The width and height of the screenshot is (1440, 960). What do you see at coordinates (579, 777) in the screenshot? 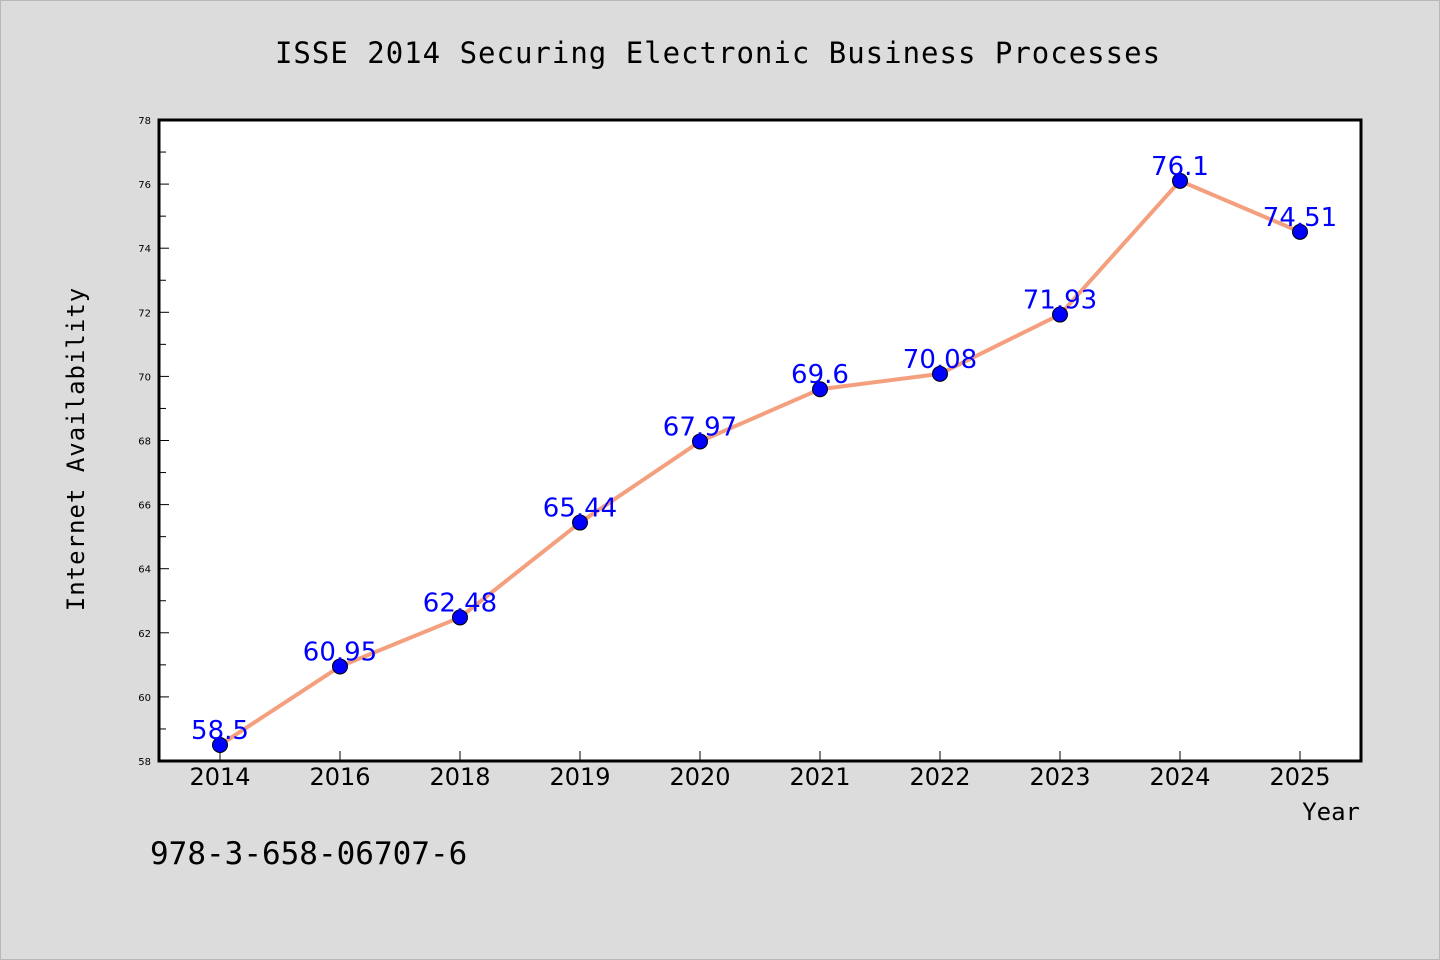
I see `x-tick-label: 2019` at bounding box center [579, 777].